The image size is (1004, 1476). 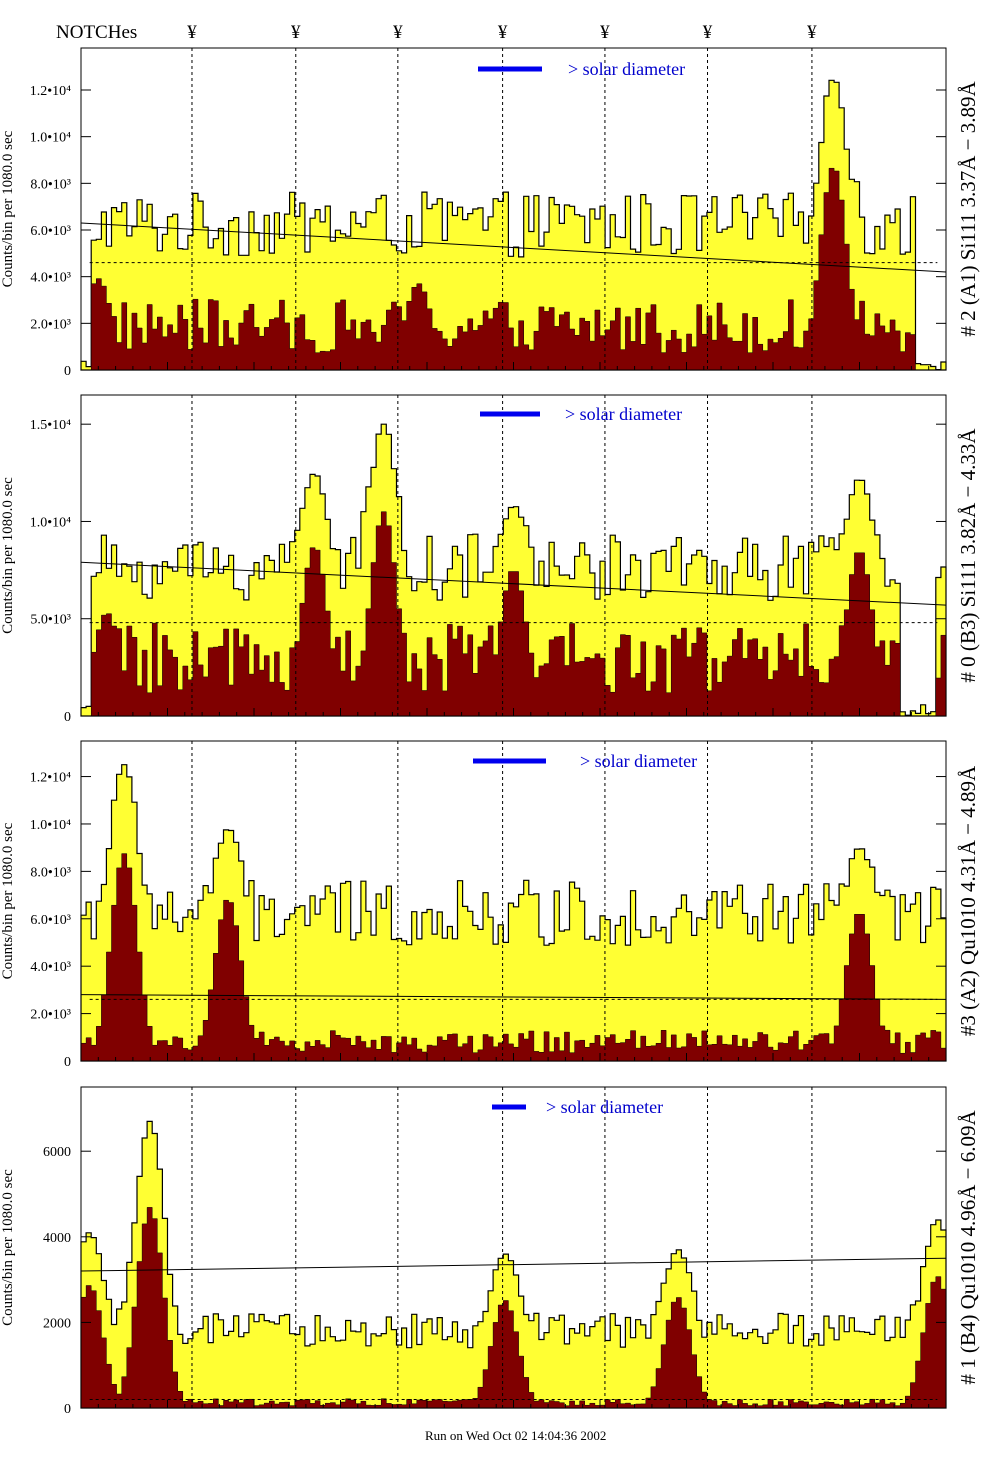 What do you see at coordinates (968, 209) in the screenshot?
I see `panel-label: # 2 (A1) Si111 3.37Å − 3.89Å` at bounding box center [968, 209].